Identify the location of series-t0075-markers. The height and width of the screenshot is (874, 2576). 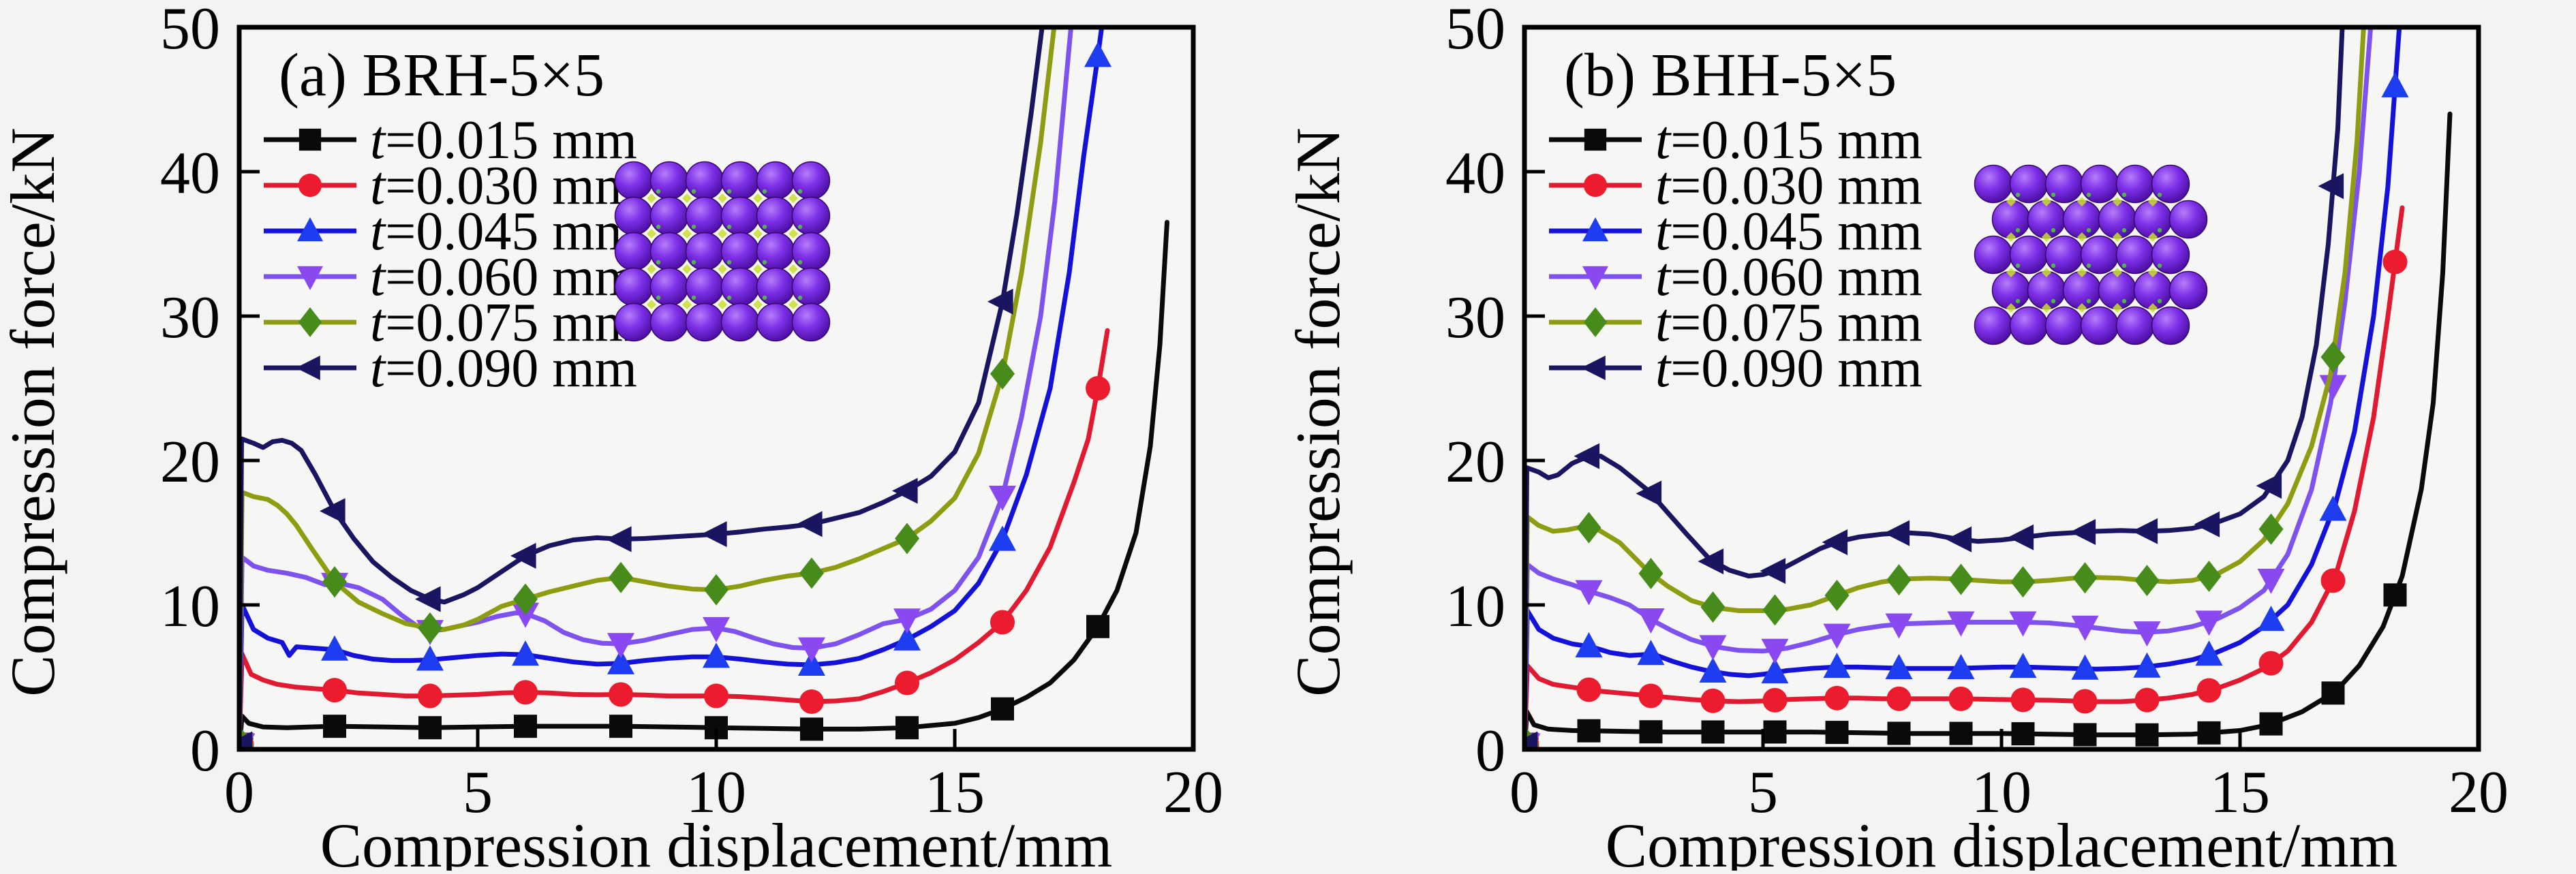
(1935, 545).